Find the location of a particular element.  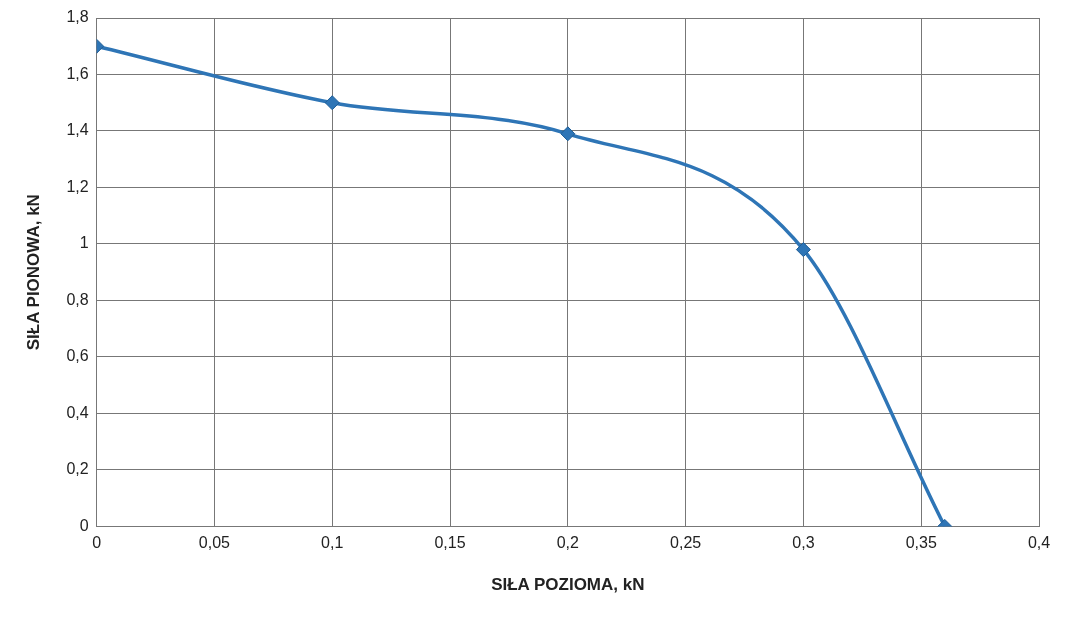

x-tick-label: 0,3 is located at coordinates (803, 543).